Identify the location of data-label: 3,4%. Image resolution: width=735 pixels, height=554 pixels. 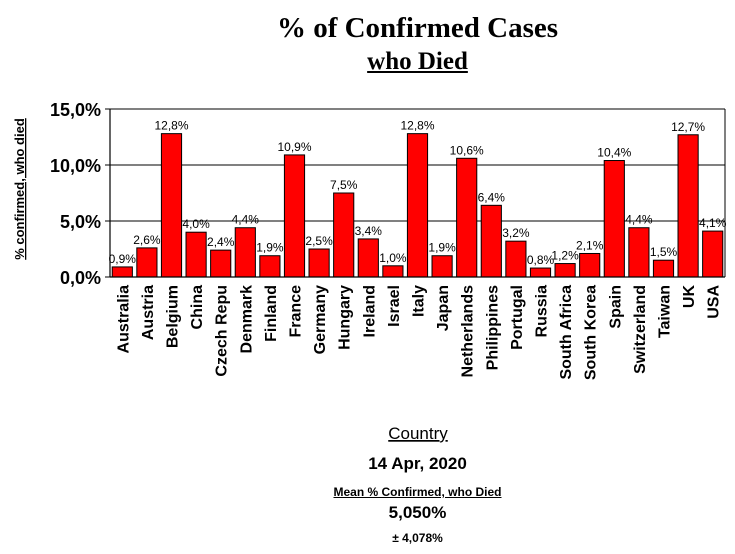
(369, 231).